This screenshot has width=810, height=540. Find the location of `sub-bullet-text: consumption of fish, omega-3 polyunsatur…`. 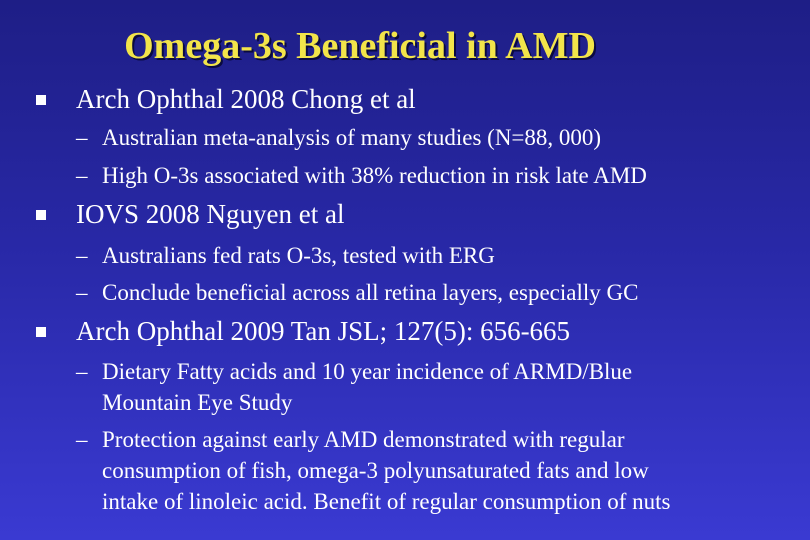

sub-bullet-text: consumption of fish, omega-3 polyunsatur… is located at coordinates (375, 470).